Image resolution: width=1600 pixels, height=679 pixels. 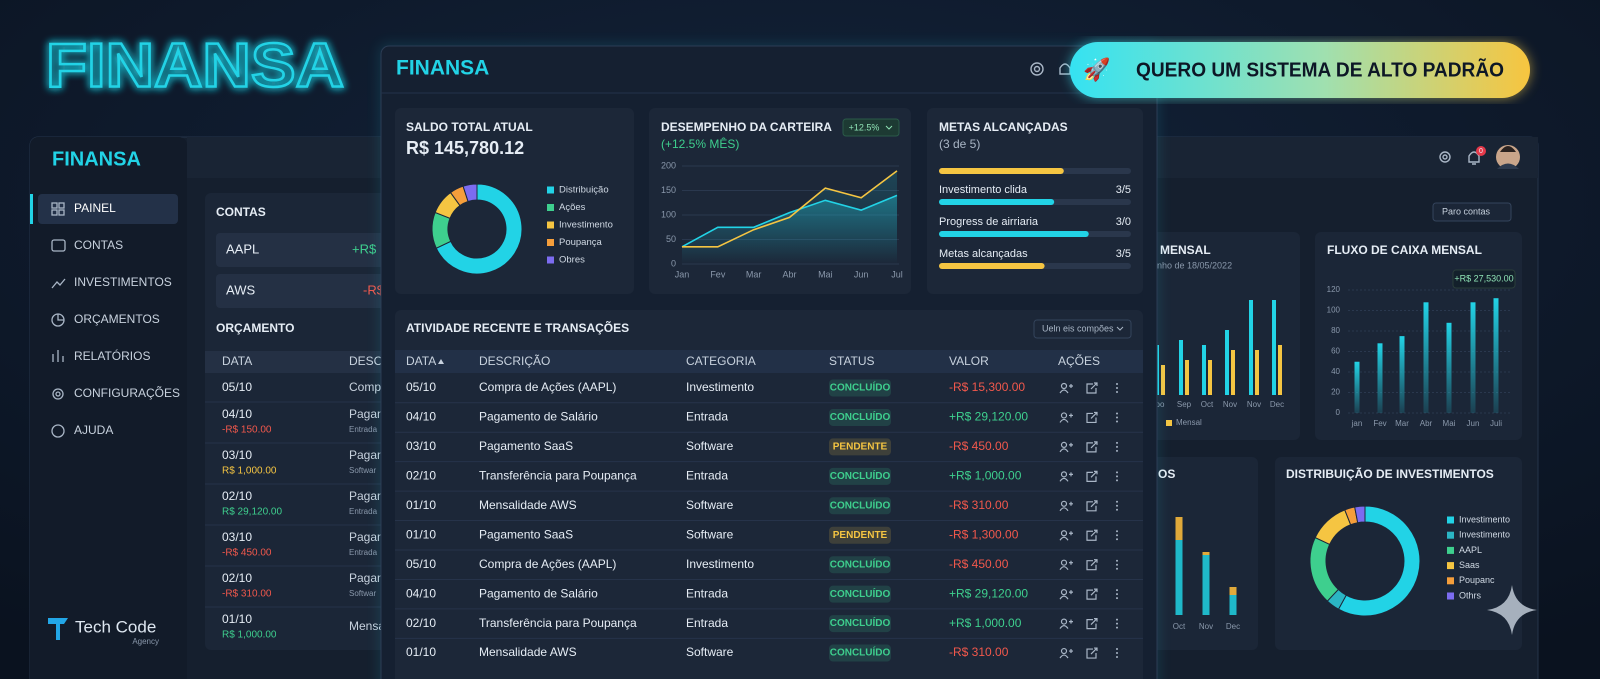 What do you see at coordinates (1300, 70) in the screenshot?
I see `cta-button` at bounding box center [1300, 70].